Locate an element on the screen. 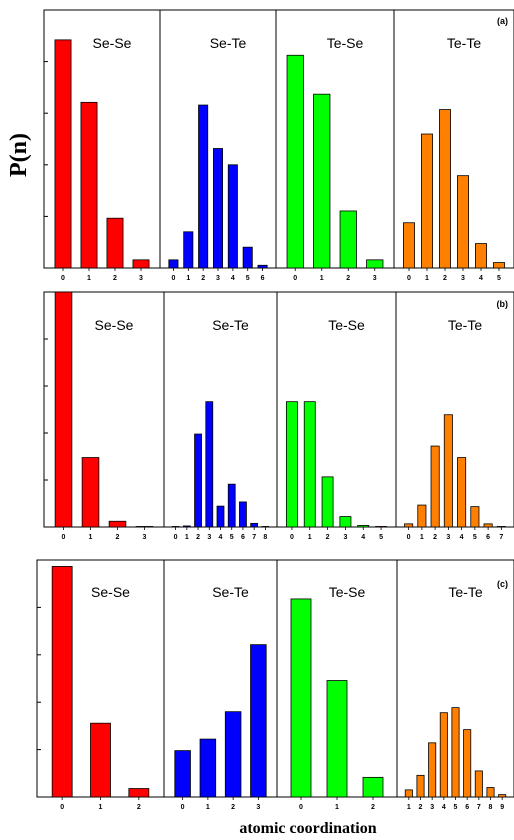 This screenshot has width=514, height=840. x-tick-label: 6 is located at coordinates (243, 537).